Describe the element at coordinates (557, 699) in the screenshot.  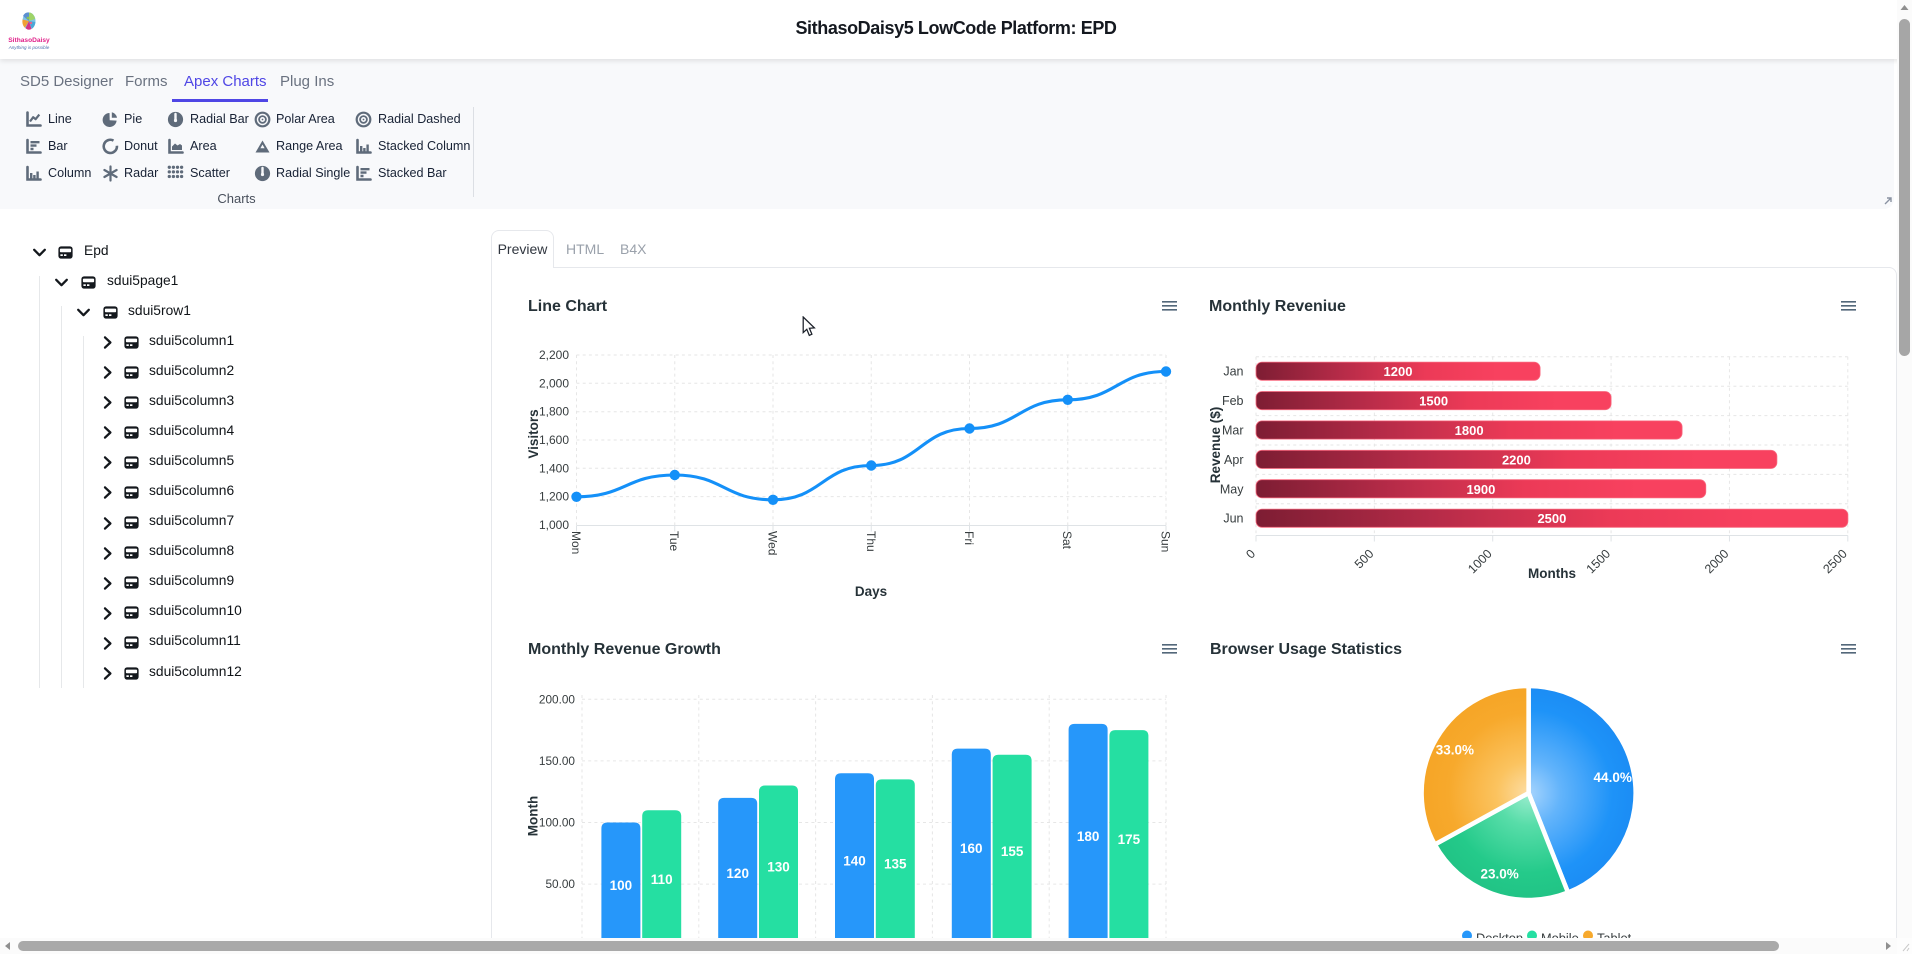
I see `svg-text: 200.00` at that location.